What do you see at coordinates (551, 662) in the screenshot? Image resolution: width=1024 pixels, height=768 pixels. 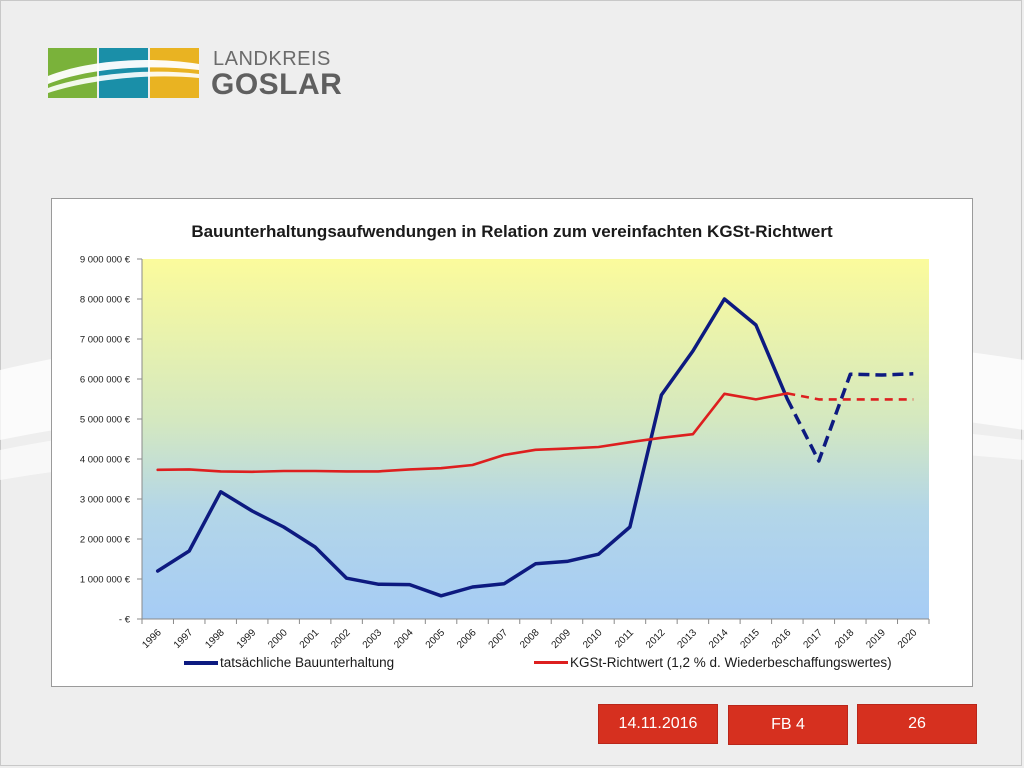 I see `legend-swatch-target` at bounding box center [551, 662].